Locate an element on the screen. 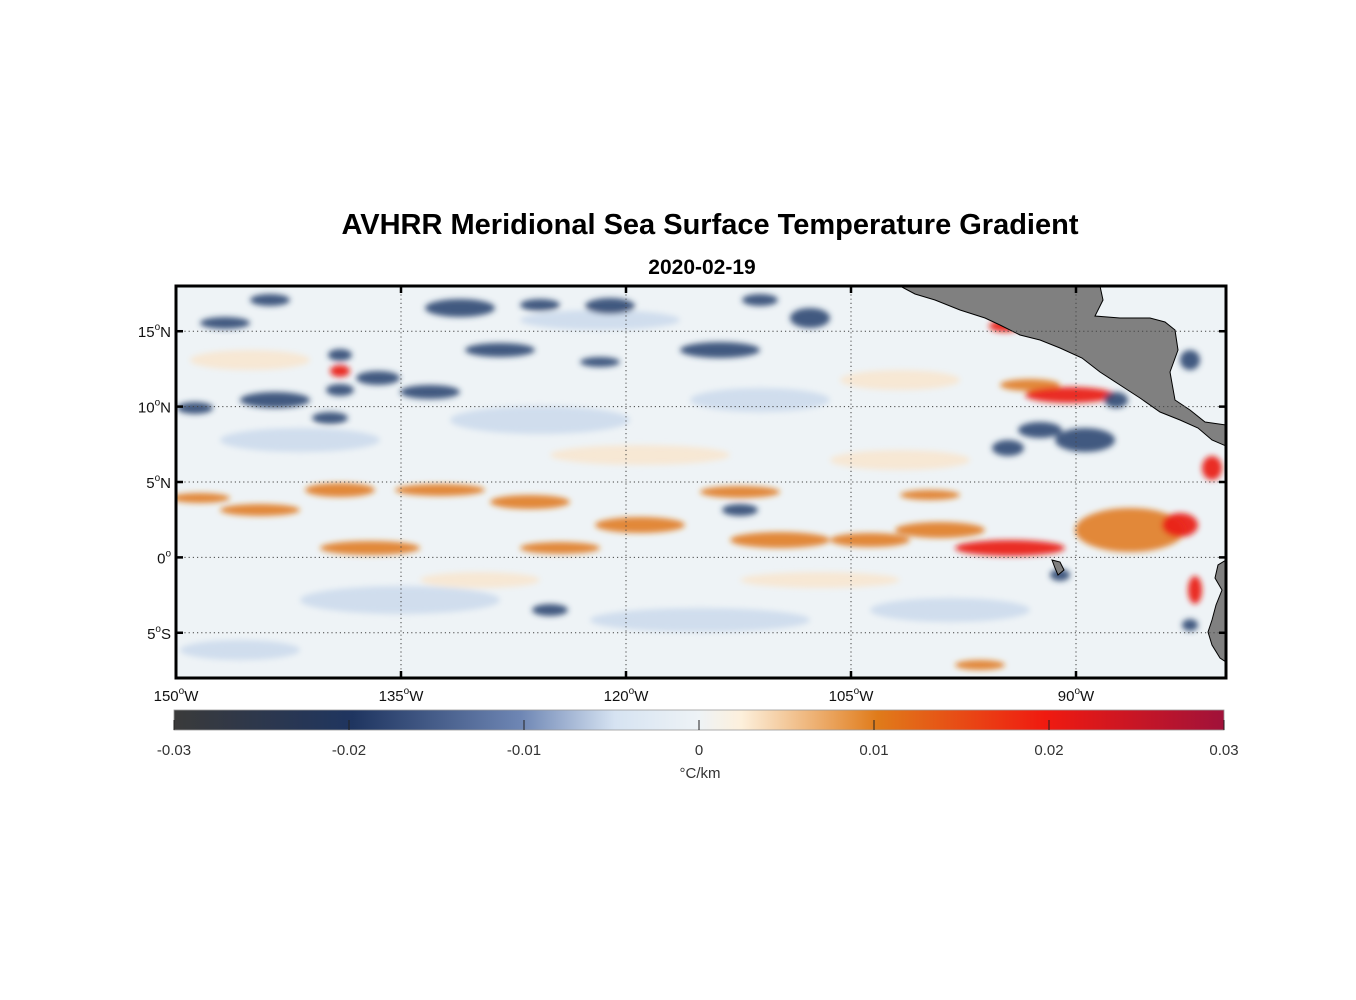 This screenshot has height=1000, width=1356. colorbar-tick-label: 0.03 is located at coordinates (1223, 750).